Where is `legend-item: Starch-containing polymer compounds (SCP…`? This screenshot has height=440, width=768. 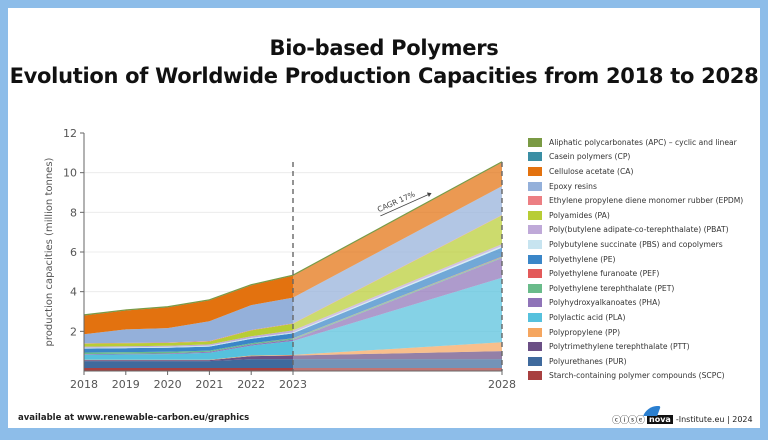
legend-item: Starch-containing polymer compounds (SCP… is located at coordinates (645, 376).